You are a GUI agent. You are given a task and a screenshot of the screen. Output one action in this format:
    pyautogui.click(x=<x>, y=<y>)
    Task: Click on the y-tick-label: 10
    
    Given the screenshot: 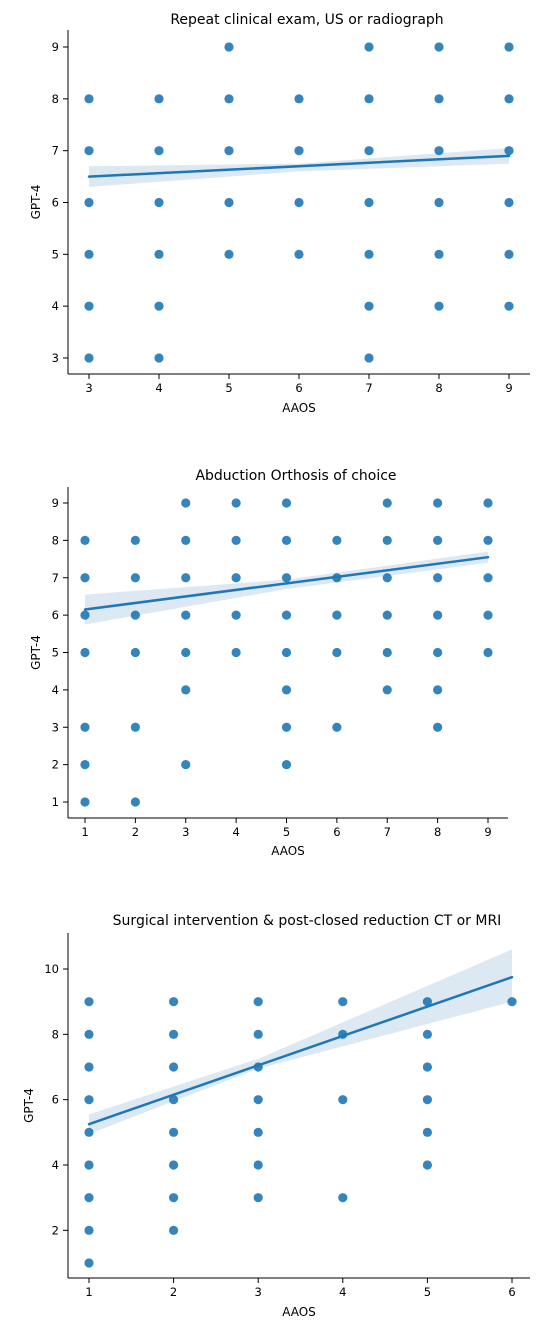 What is the action you would take?
    pyautogui.click(x=51, y=969)
    